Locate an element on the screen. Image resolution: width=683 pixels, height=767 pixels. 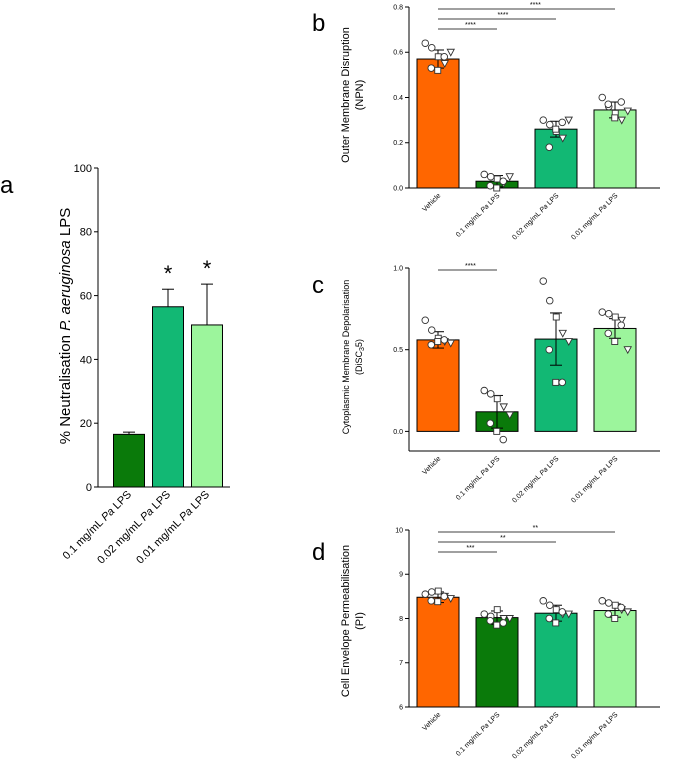
svg-text: (PI) is located at coordinates (360, 621).